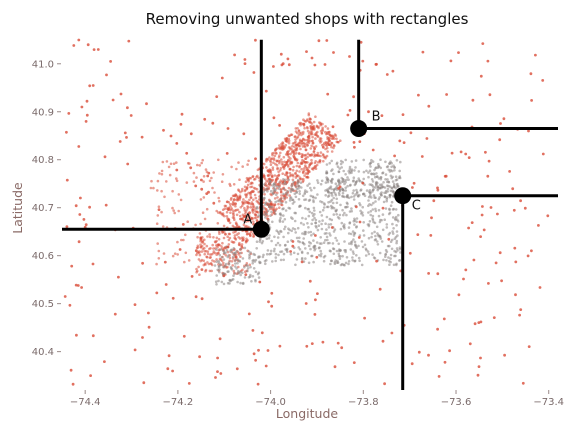  Describe the element at coordinates (43, 160) in the screenshot. I see `y-tick-label: 40.8` at that location.